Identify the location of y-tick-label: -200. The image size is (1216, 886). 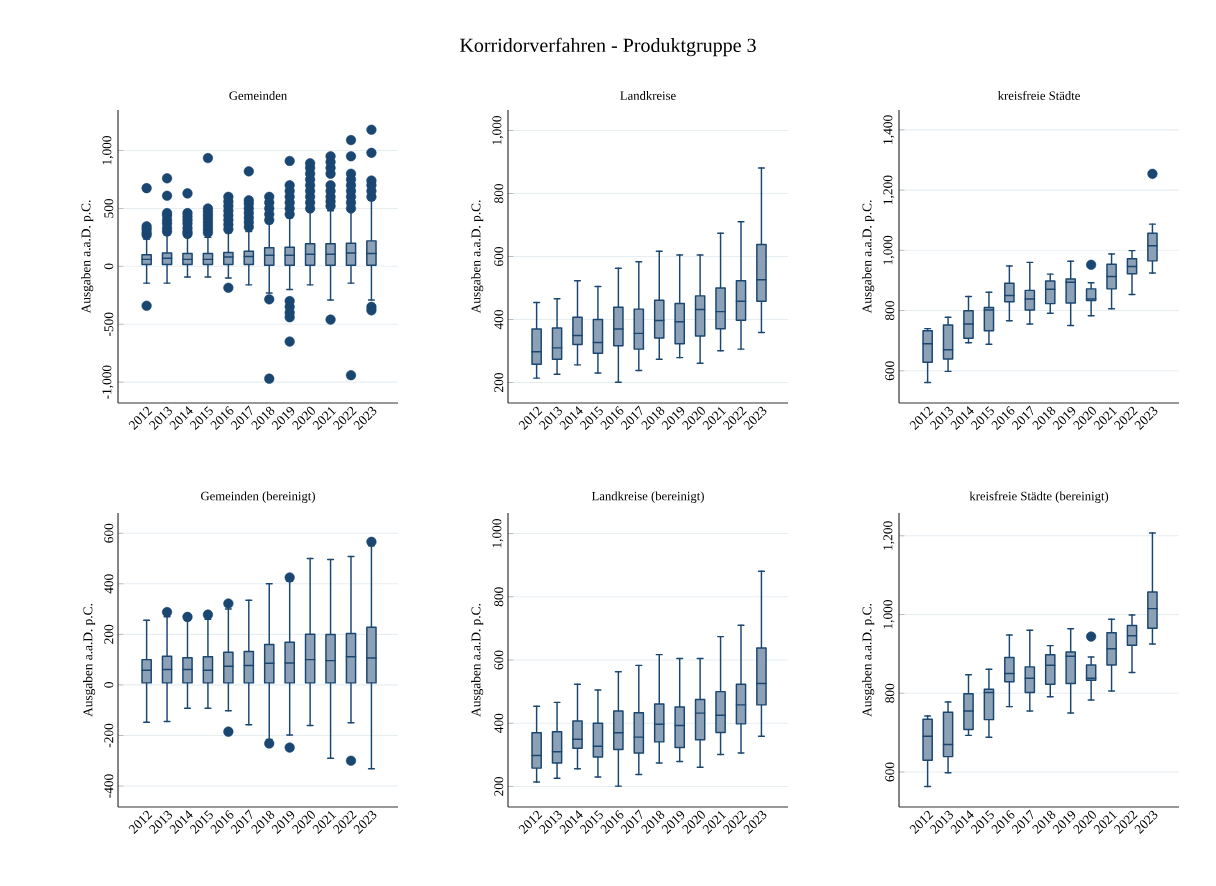
(109, 735).